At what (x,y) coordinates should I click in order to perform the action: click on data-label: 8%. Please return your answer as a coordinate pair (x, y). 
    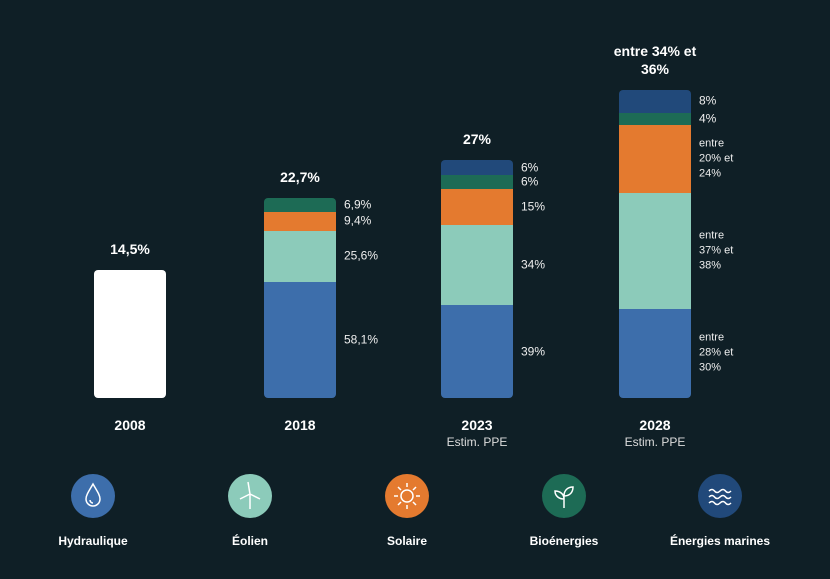
    Looking at the image, I should click on (708, 100).